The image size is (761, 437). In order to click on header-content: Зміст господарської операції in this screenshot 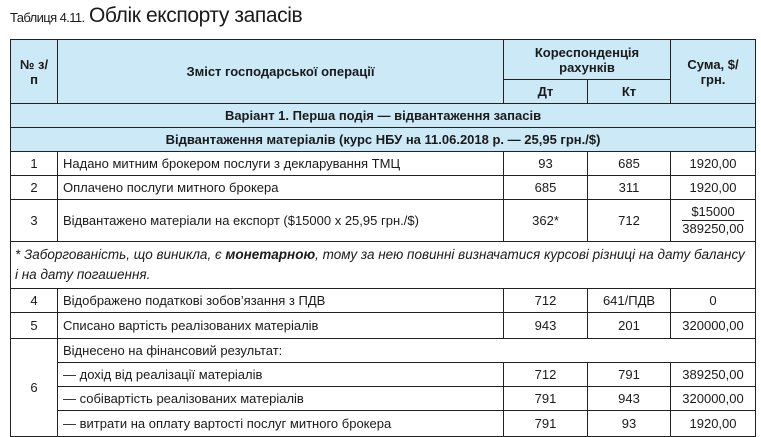, I will do `click(280, 71)`.